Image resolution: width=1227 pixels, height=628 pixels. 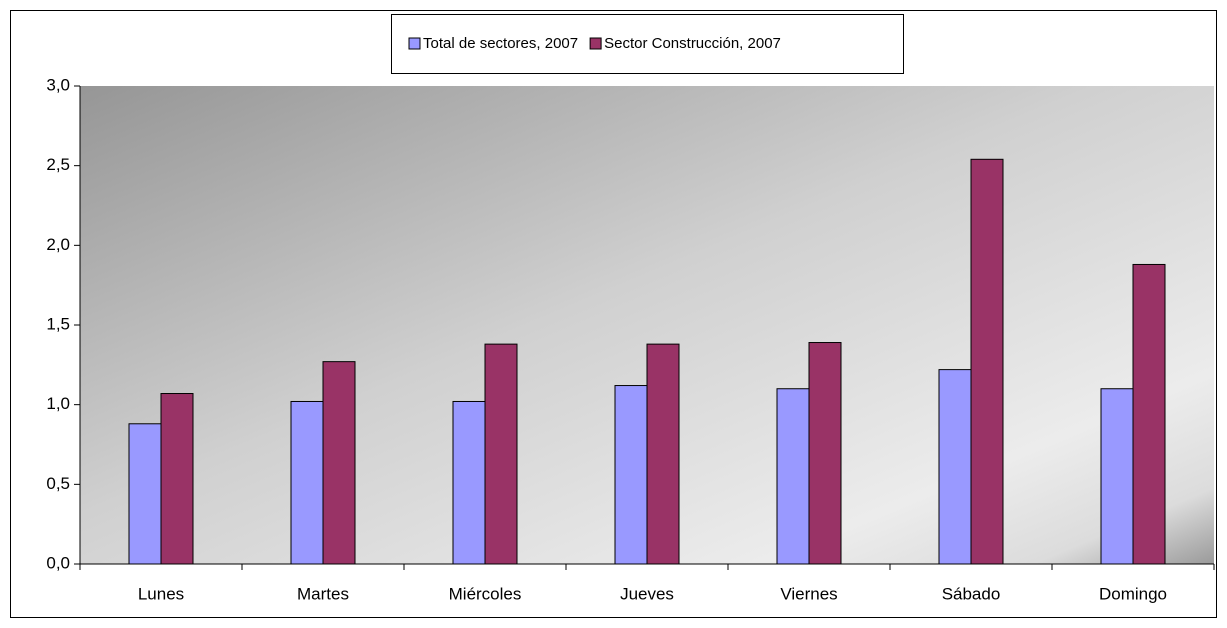 What do you see at coordinates (58, 562) in the screenshot?
I see `y-tick-label: 0,0` at bounding box center [58, 562].